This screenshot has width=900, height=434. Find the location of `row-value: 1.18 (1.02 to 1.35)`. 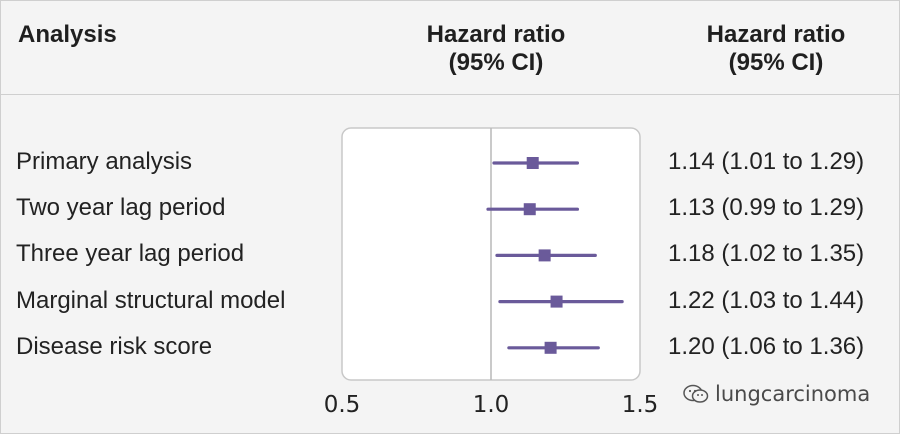

row-value: 1.18 (1.02 to 1.35) is located at coordinates (766, 254).